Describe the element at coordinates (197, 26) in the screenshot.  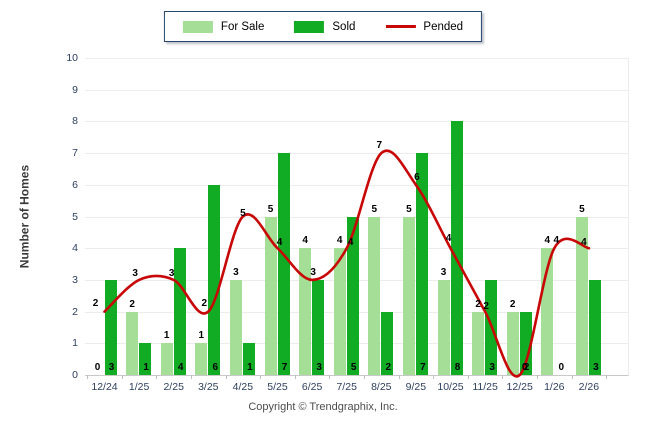
I see `for-sale-swatch-icon` at that location.